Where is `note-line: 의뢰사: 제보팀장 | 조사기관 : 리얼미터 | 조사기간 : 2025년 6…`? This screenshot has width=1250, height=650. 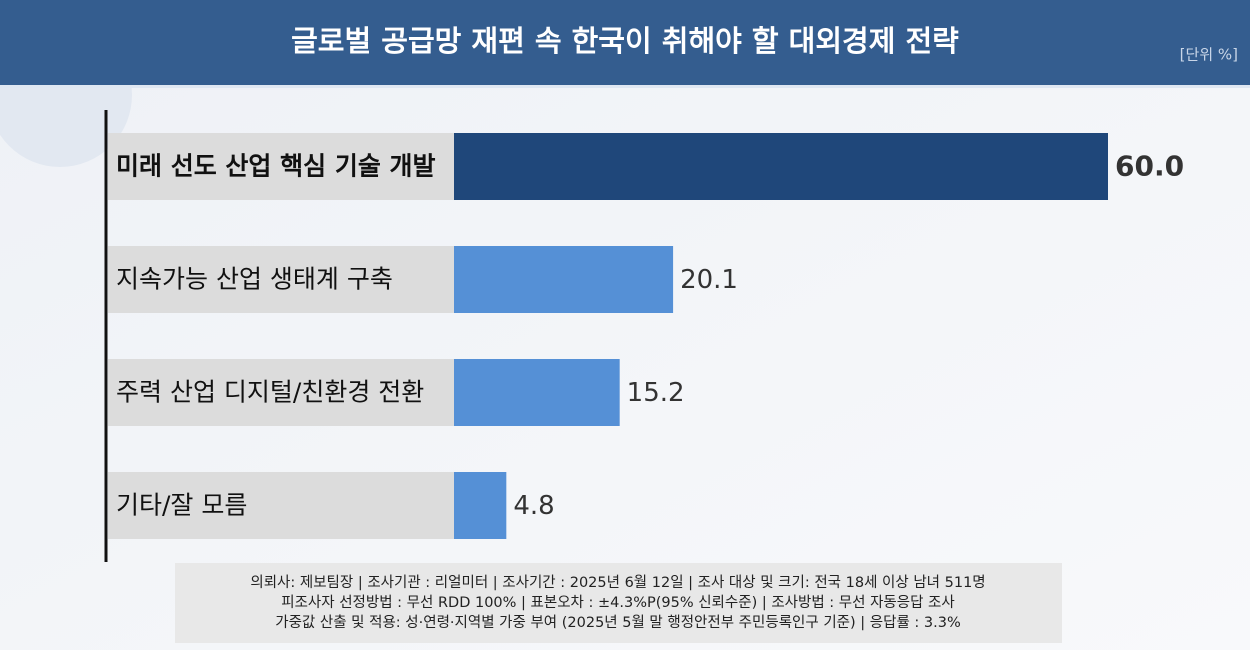 note-line: 의뢰사: 제보팀장 | 조사기관 : 리얼미터 | 조사기간 : 2025년 6… is located at coordinates (617, 582).